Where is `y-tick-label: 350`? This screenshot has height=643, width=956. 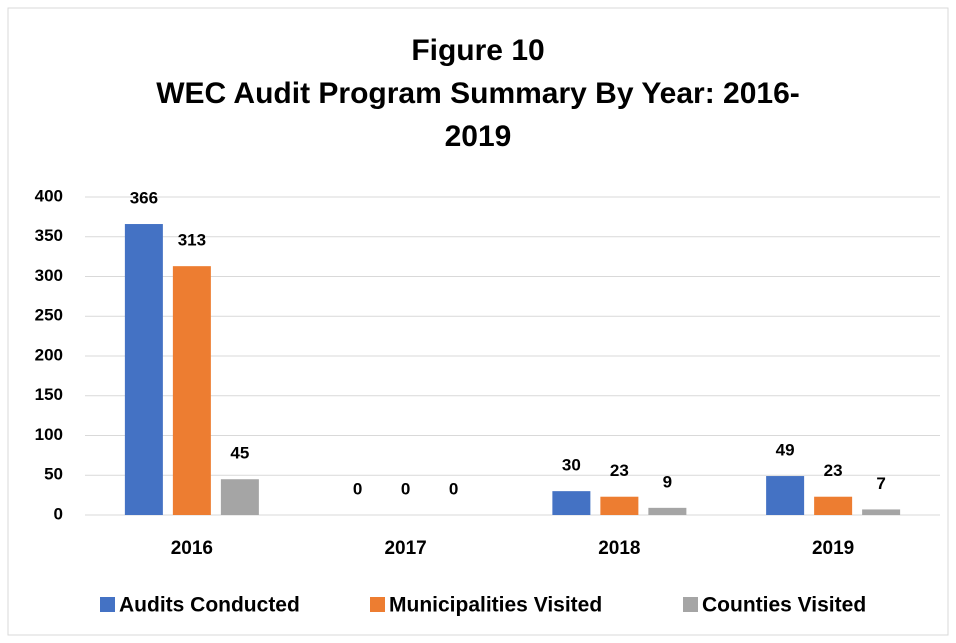
y-tick-label: 350 is located at coordinates (49, 235).